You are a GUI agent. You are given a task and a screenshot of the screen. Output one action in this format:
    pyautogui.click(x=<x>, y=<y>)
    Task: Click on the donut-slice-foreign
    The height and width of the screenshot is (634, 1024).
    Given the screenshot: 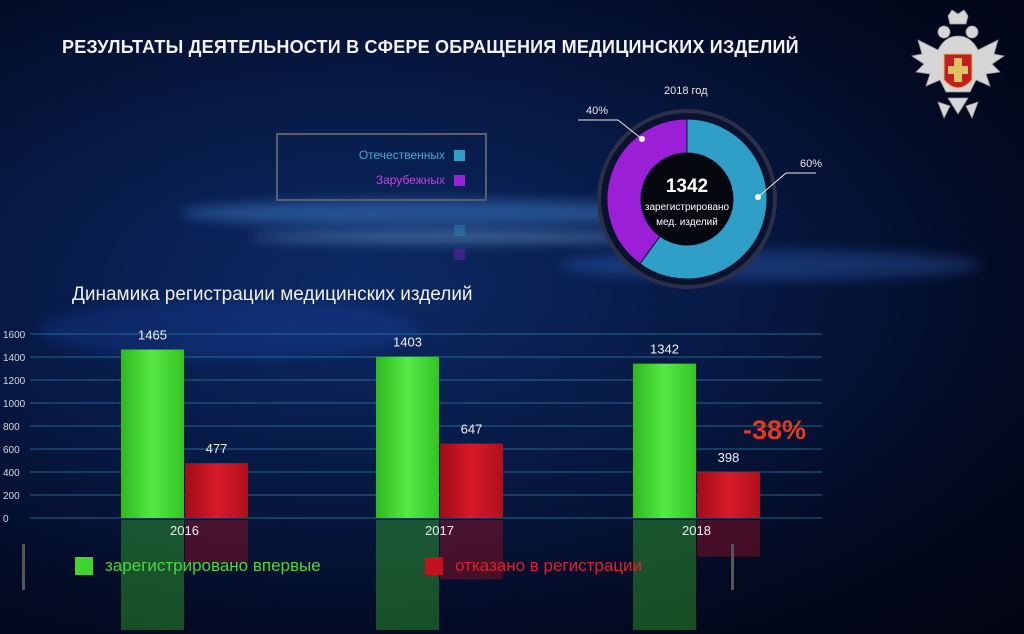 What is the action you would take?
    pyautogui.click(x=647, y=191)
    